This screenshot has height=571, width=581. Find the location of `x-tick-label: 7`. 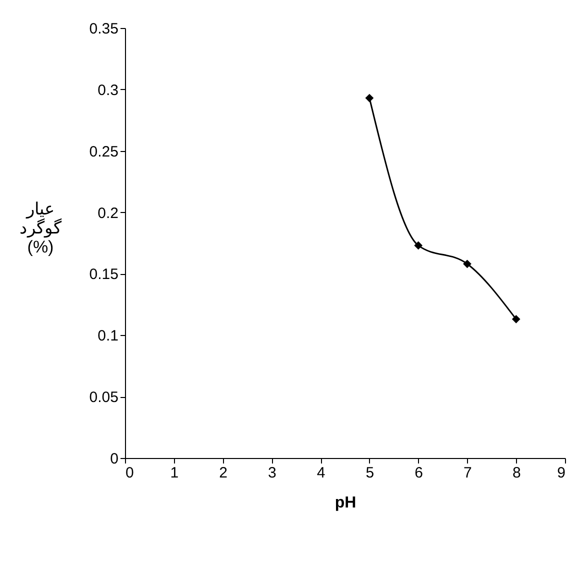

x-tick-label: 7 is located at coordinates (468, 473).